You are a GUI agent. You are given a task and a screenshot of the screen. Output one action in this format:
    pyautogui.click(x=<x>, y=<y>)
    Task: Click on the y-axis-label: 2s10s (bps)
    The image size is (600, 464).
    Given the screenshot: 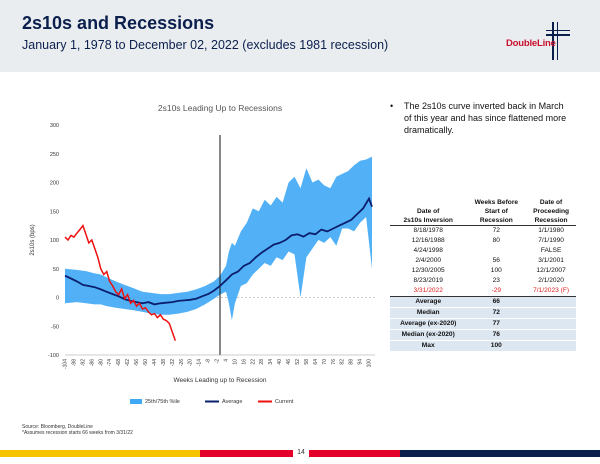 What is the action you would take?
    pyautogui.click(x=33, y=239)
    